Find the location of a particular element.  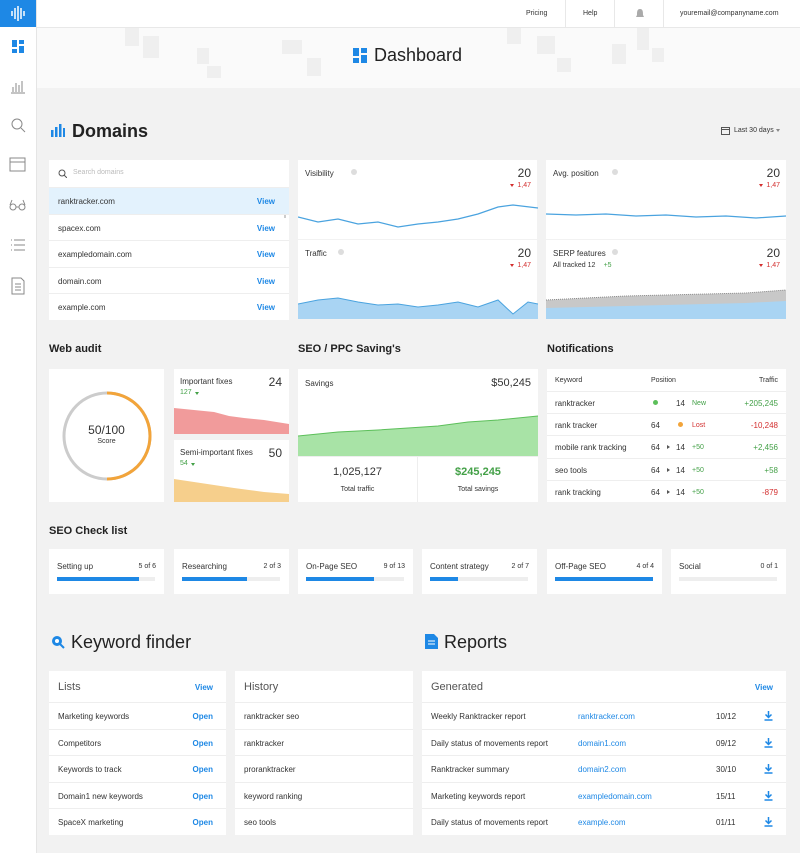

report-domain: domain1.com is located at coordinates (602, 743).